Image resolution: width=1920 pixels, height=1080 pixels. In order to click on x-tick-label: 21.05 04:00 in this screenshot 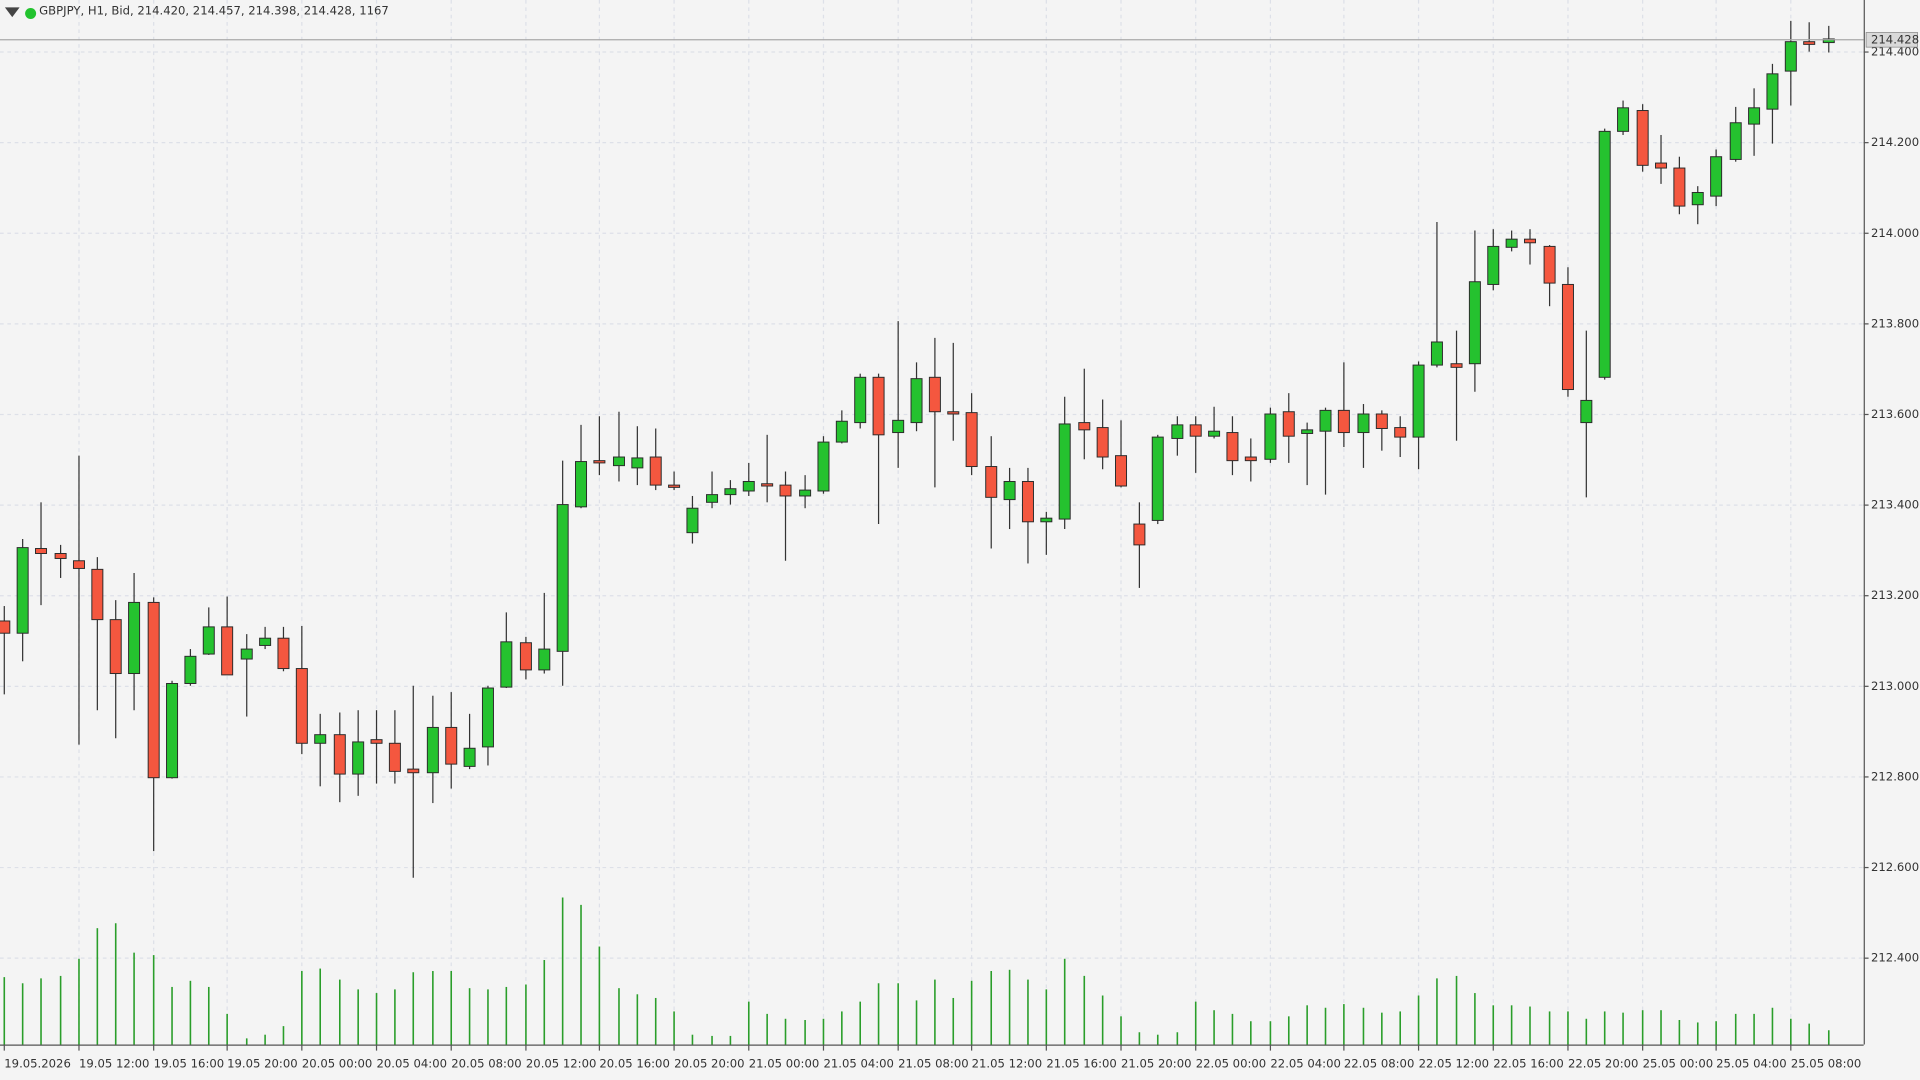, I will do `click(858, 1064)`.